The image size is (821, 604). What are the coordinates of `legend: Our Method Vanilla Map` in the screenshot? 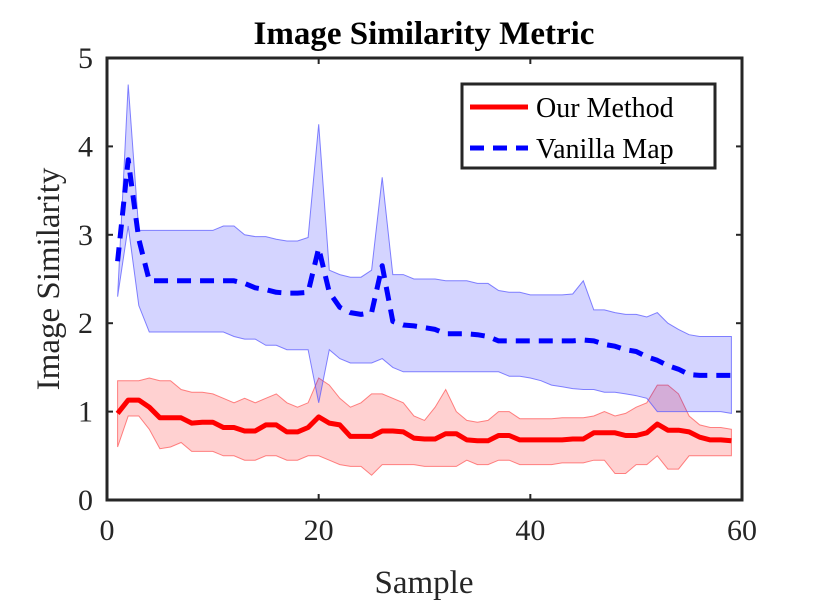 It's located at (588, 126).